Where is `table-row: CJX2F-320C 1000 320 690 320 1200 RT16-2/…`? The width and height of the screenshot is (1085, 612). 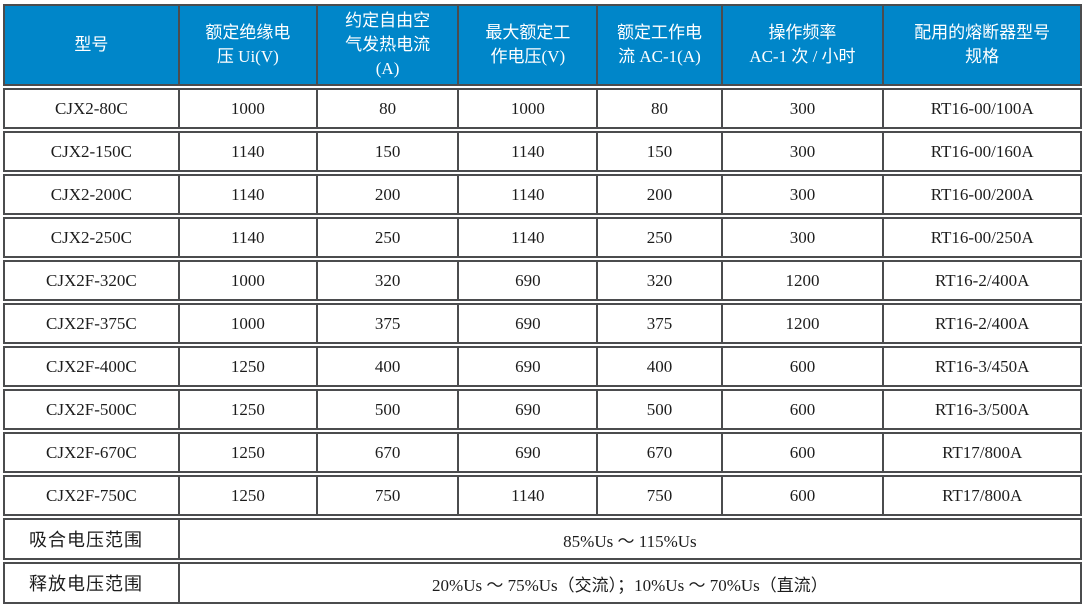 table-row: CJX2F-320C 1000 320 690 320 1200 RT16-2/… is located at coordinates (542, 280).